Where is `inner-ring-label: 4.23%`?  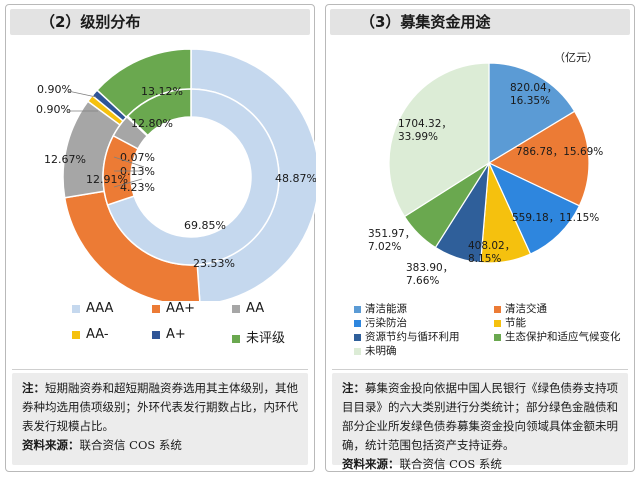
inner-ring-label: 4.23% is located at coordinates (137, 187).